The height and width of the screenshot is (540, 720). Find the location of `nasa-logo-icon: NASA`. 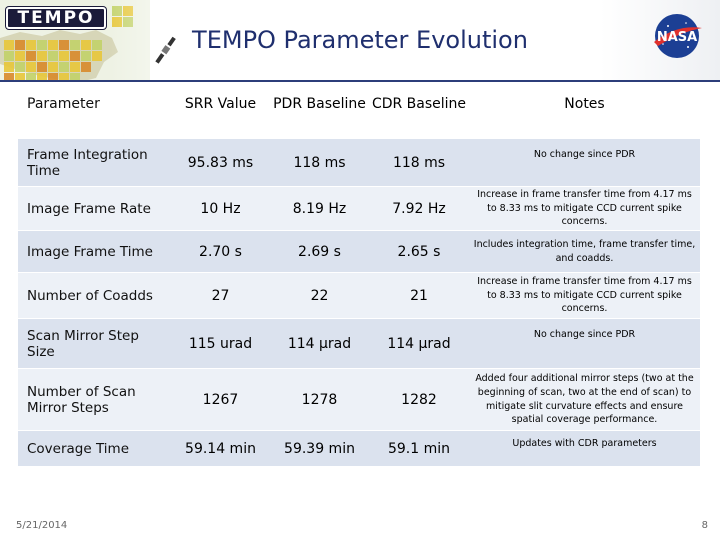

nasa-logo-icon: NASA is located at coordinates (678, 36).